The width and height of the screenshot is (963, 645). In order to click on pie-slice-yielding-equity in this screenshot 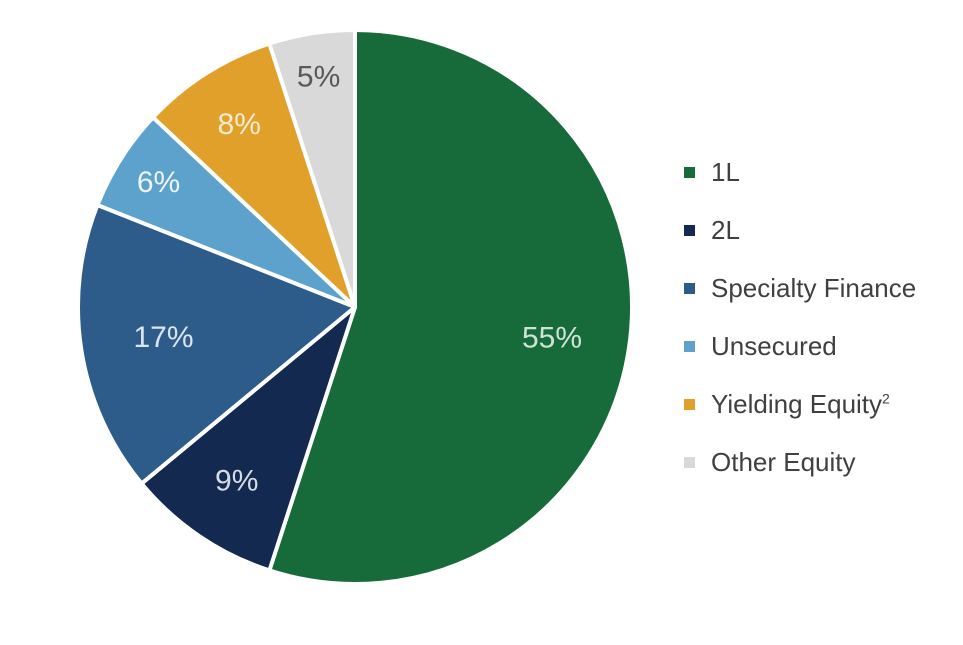, I will do `click(254, 175)`.